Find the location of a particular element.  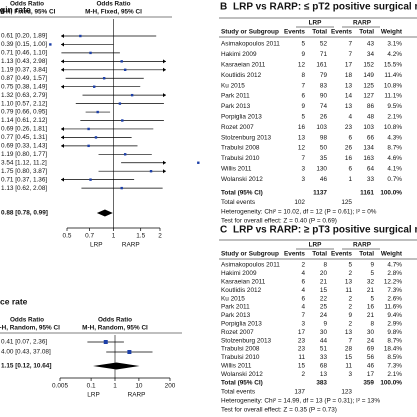

cell: 11.1% is located at coordinates (393, 96).